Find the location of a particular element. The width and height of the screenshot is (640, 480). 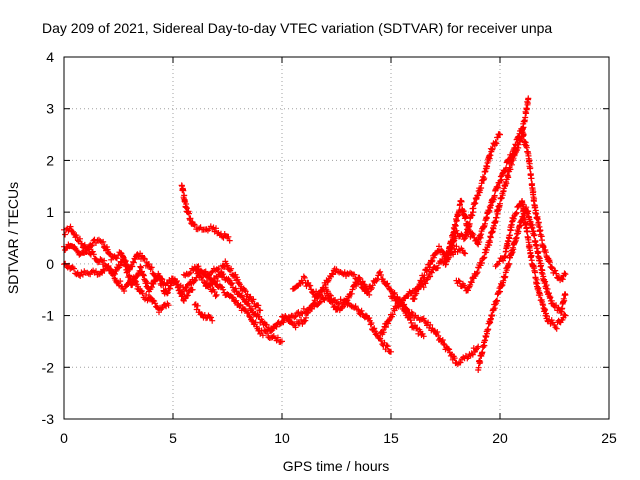

y-tick-label: -1 is located at coordinates (48, 316).